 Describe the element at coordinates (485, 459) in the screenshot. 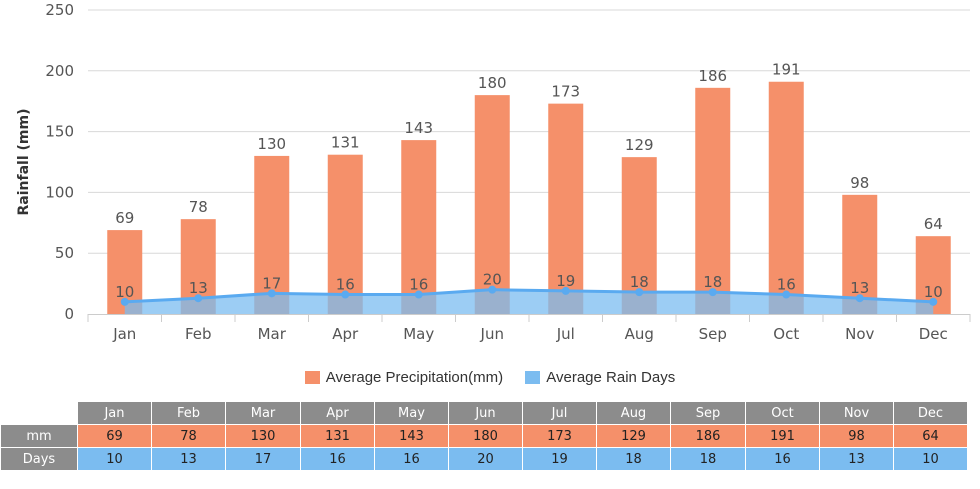

I see `table-cell-days-jun: 20` at that location.